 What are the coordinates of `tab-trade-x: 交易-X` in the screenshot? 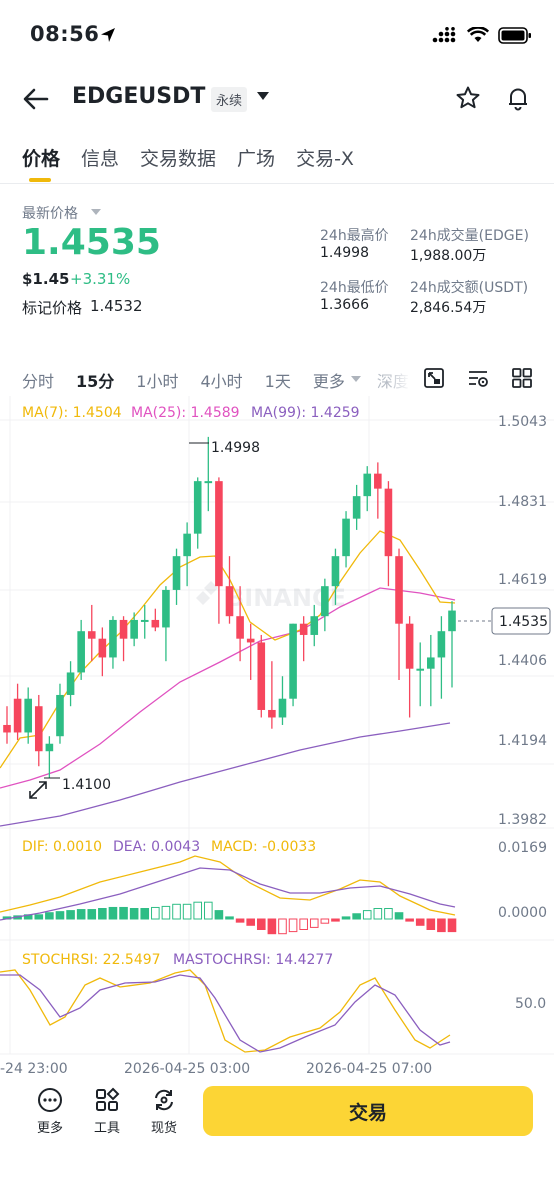 It's located at (325, 159).